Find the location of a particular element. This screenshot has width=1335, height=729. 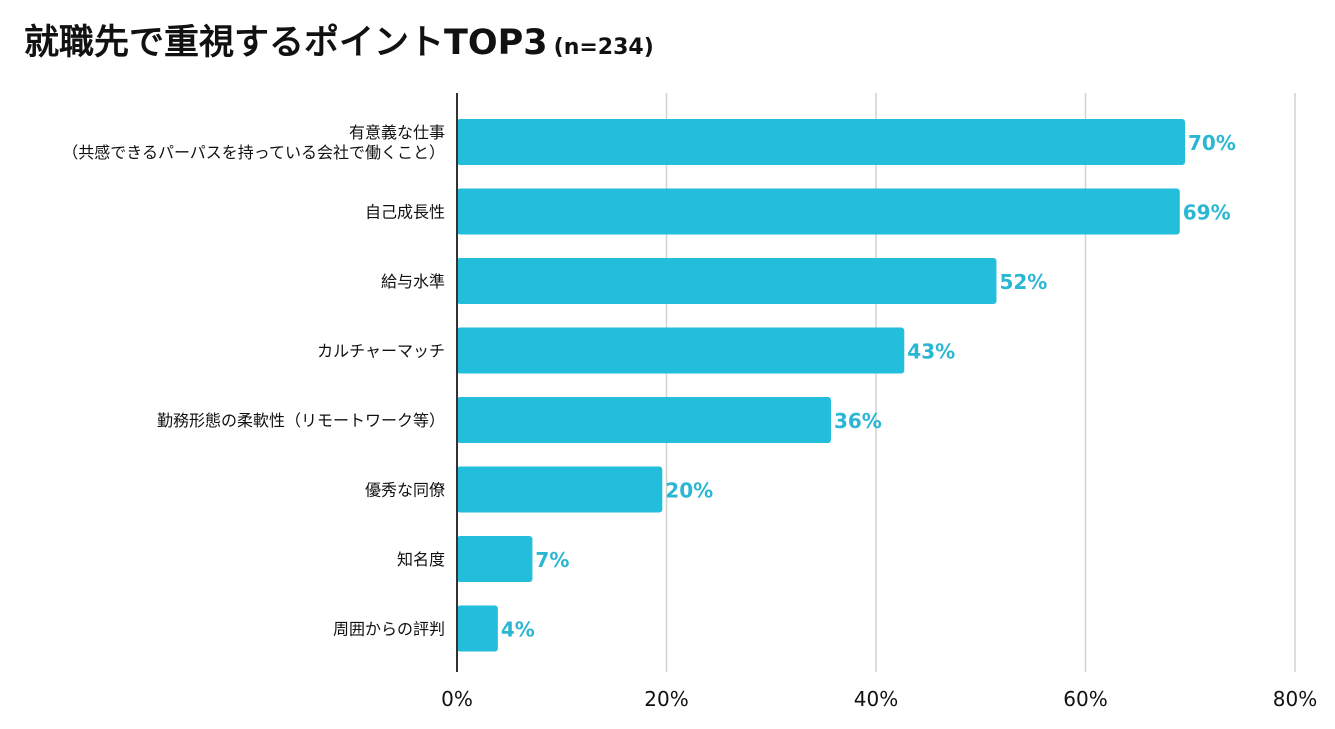

data-label: 4% is located at coordinates (518, 630).